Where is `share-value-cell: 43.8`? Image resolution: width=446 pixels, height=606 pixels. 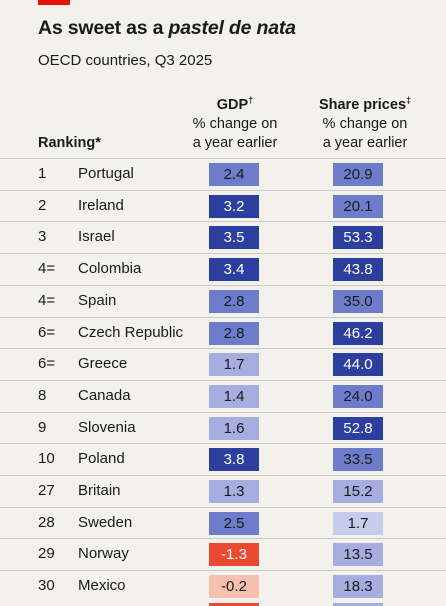 share-value-cell: 43.8 is located at coordinates (358, 270).